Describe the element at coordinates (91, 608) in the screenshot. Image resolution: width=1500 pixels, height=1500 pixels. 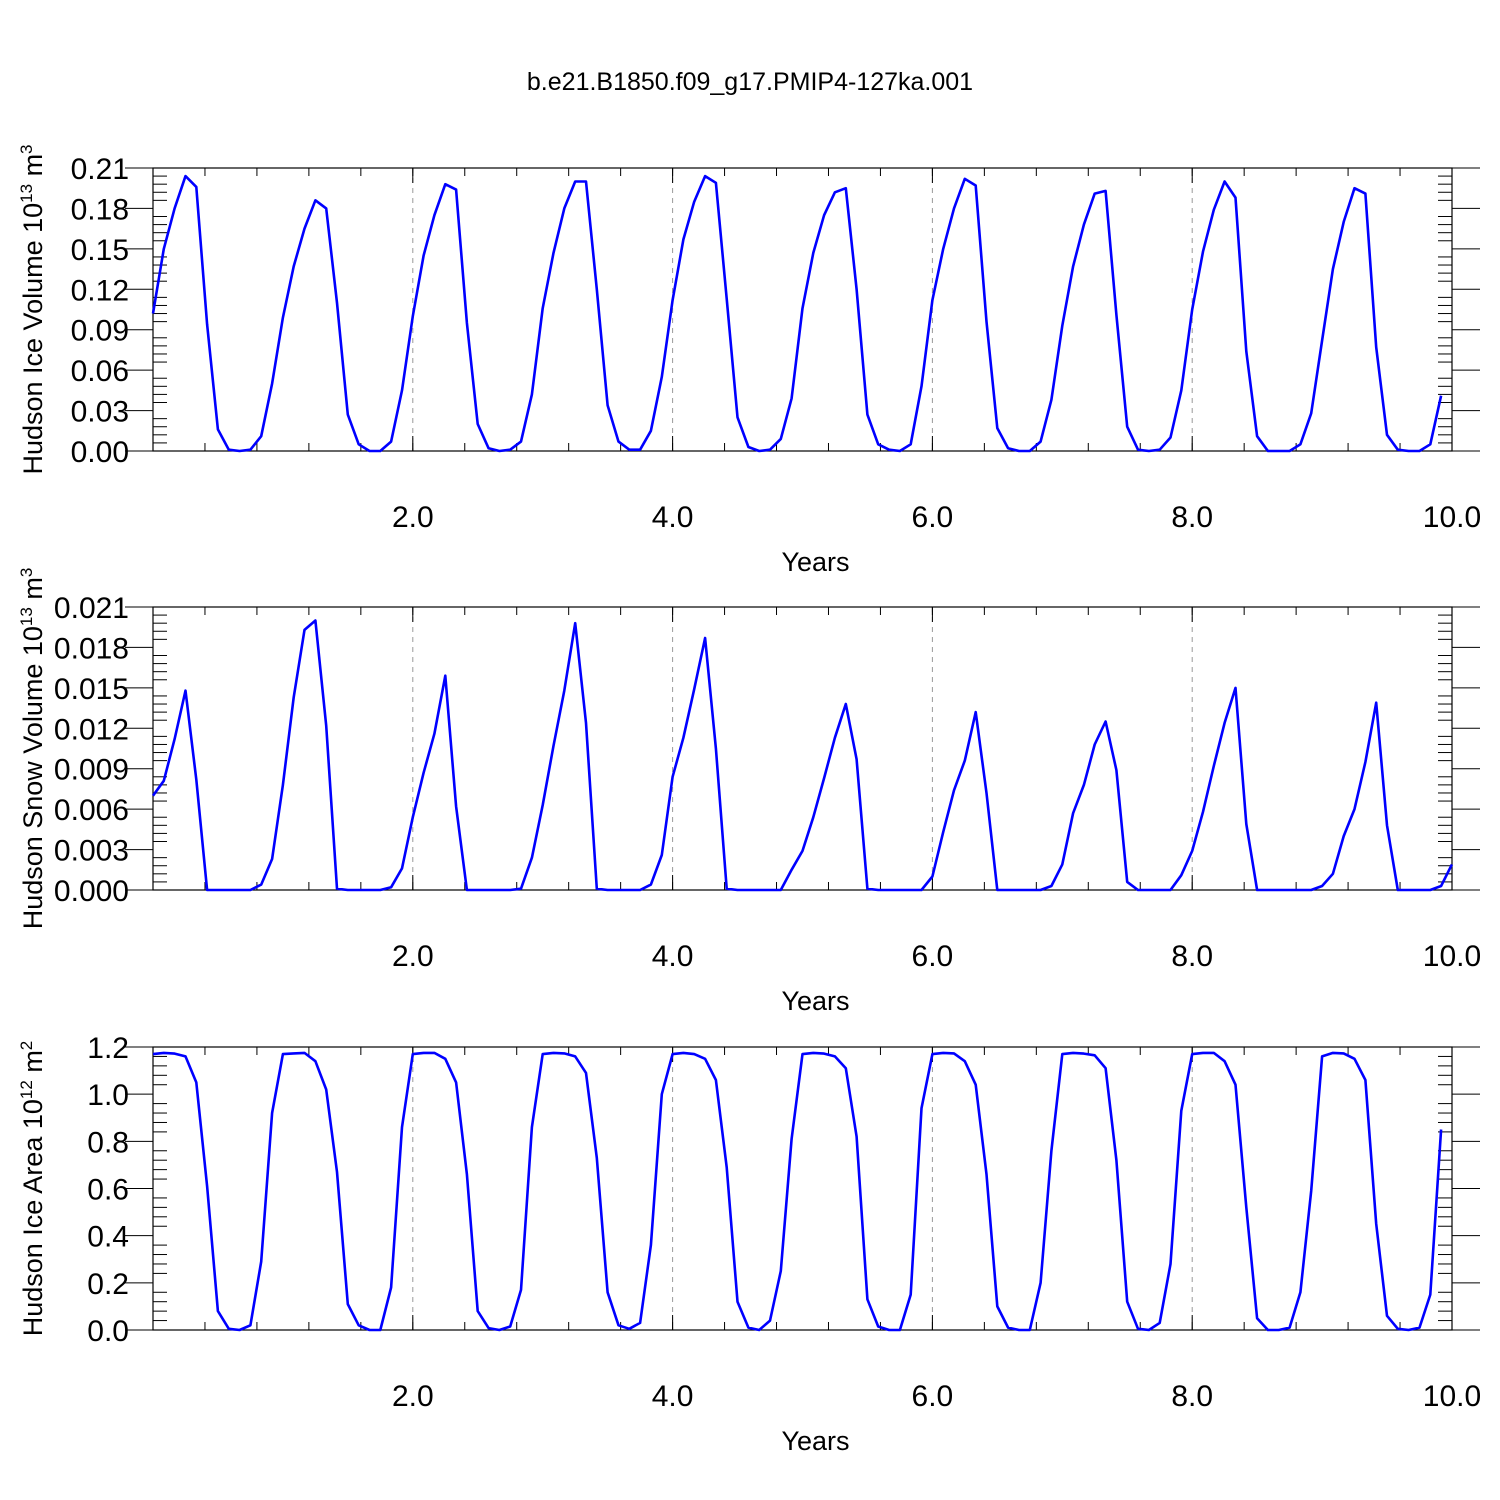
I see `snow-volume-y-tick-label: 0.021` at that location.